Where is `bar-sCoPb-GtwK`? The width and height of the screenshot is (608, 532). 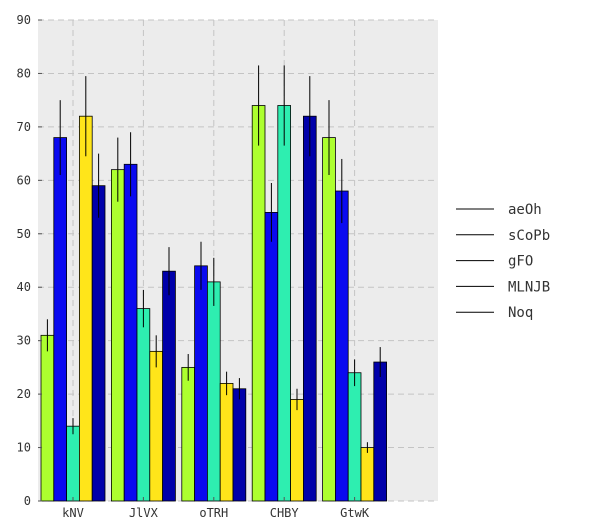
bar-sCoPb-GtwK is located at coordinates (341, 346).